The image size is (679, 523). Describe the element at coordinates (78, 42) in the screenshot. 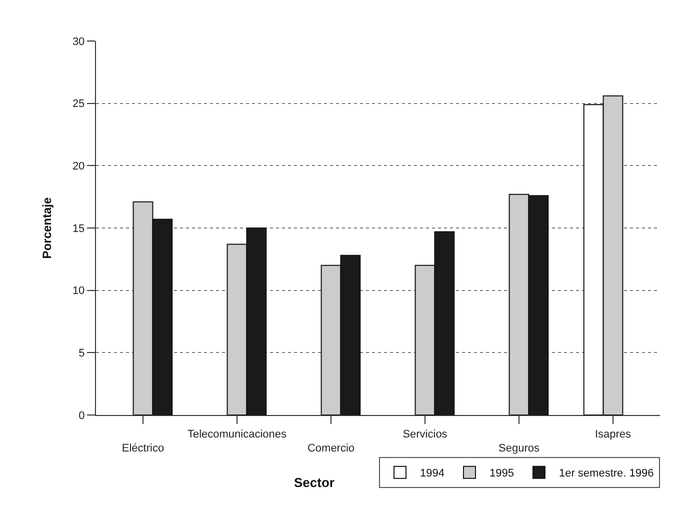

I see `y-tick-label: 30` at that location.